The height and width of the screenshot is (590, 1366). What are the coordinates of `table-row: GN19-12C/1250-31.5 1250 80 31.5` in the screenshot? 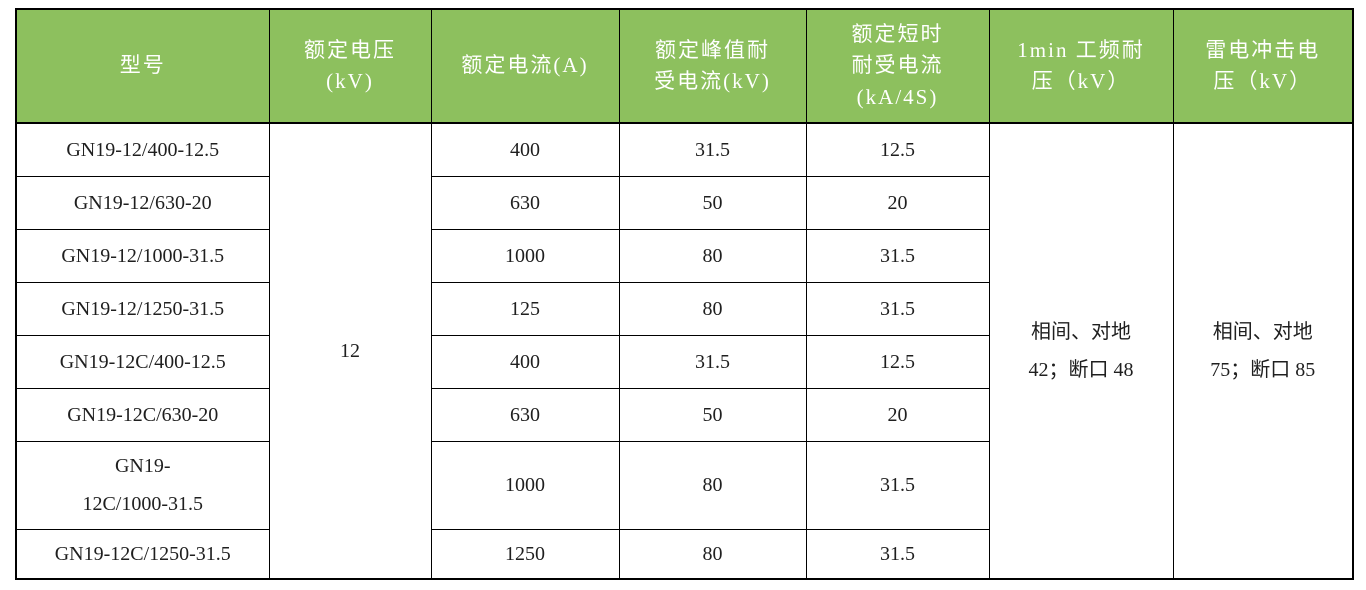 It's located at (684, 554).